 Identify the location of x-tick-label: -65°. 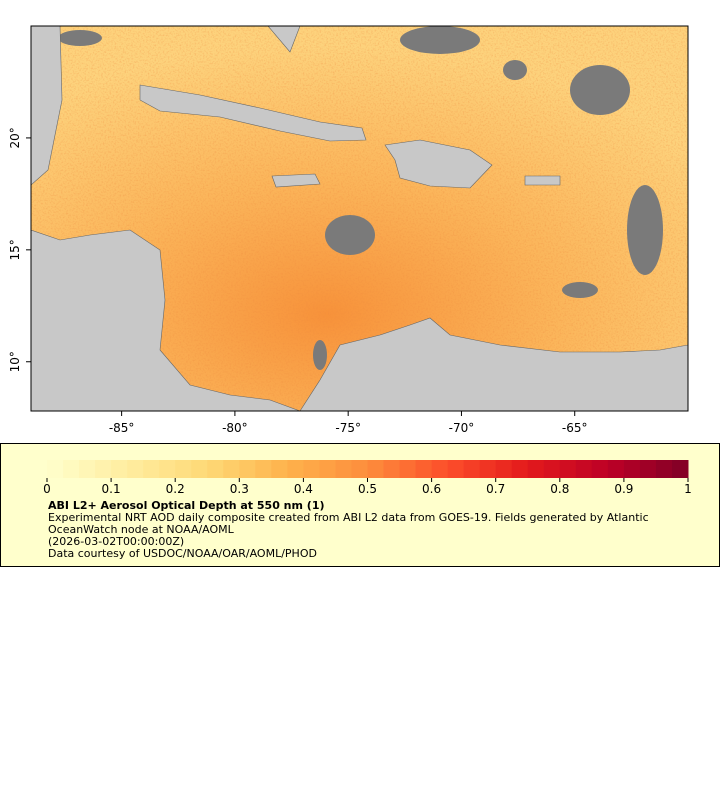
(575, 428).